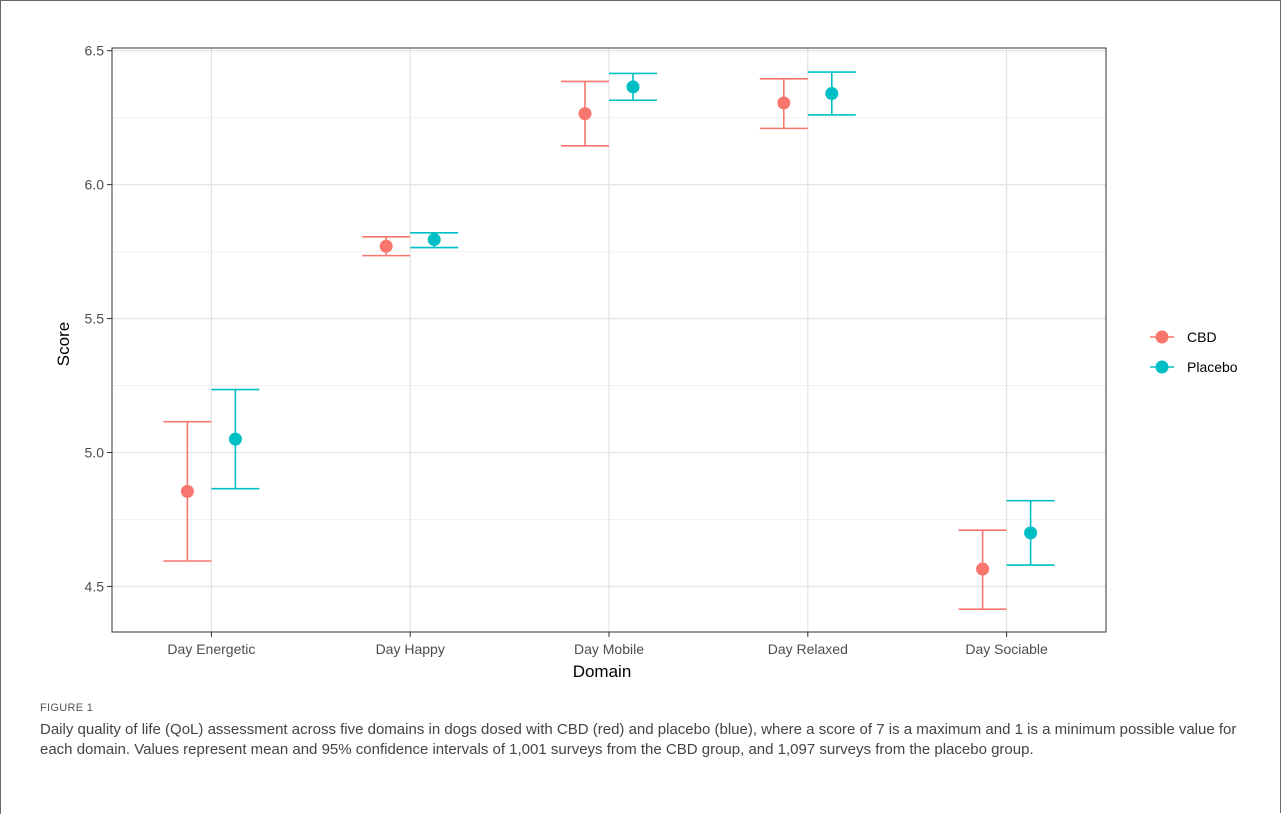 Image resolution: width=1282 pixels, height=814 pixels. What do you see at coordinates (1202, 337) in the screenshot?
I see `legend-label: CBD` at bounding box center [1202, 337].